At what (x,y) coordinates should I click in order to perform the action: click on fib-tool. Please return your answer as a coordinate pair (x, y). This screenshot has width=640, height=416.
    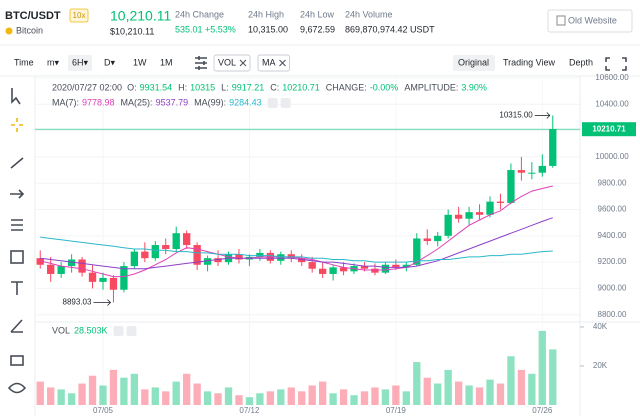
    Looking at the image, I should click on (17, 225).